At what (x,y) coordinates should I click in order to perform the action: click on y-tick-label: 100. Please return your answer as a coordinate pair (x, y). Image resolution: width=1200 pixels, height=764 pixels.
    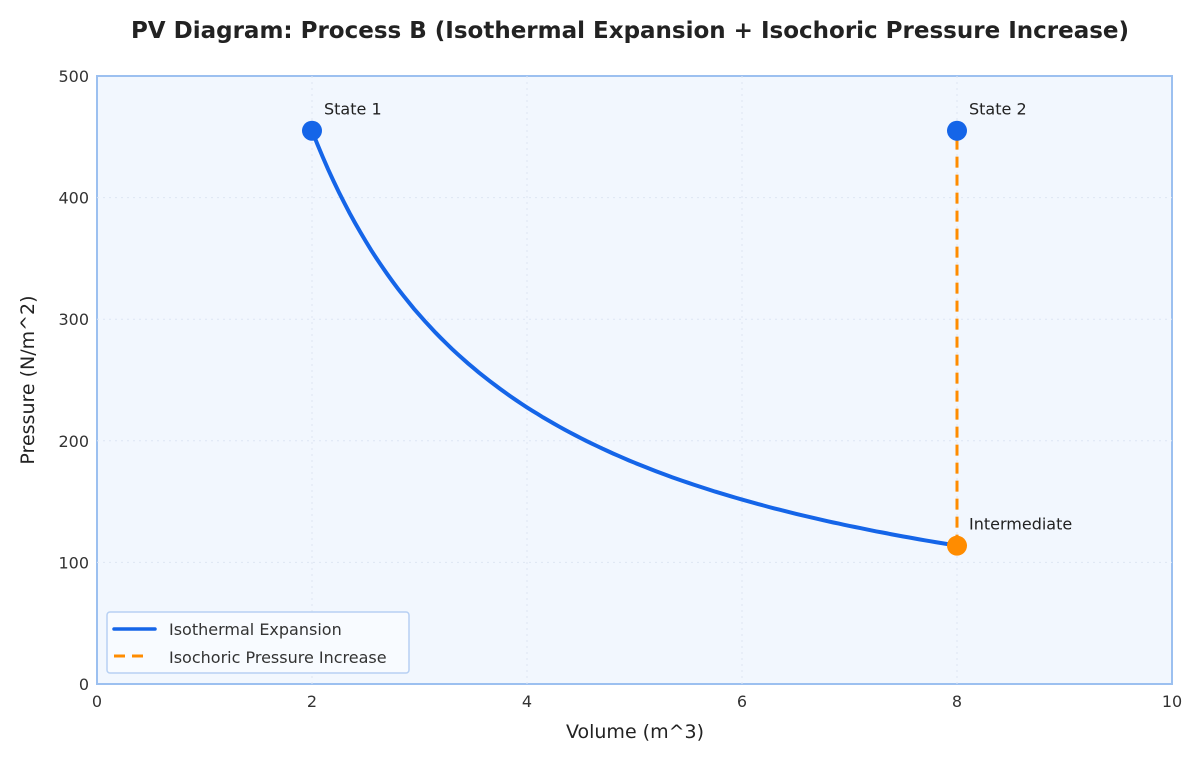
    Looking at the image, I should click on (73, 562).